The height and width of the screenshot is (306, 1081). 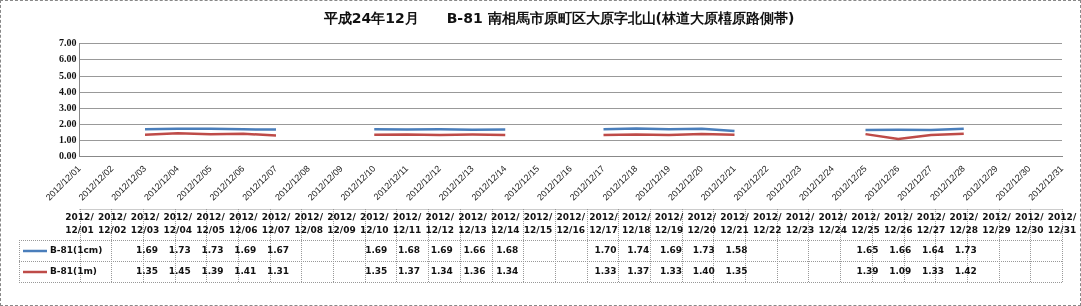 What do you see at coordinates (210, 224) in the screenshot?
I see `category-label: 2012/12/05` at bounding box center [210, 224].